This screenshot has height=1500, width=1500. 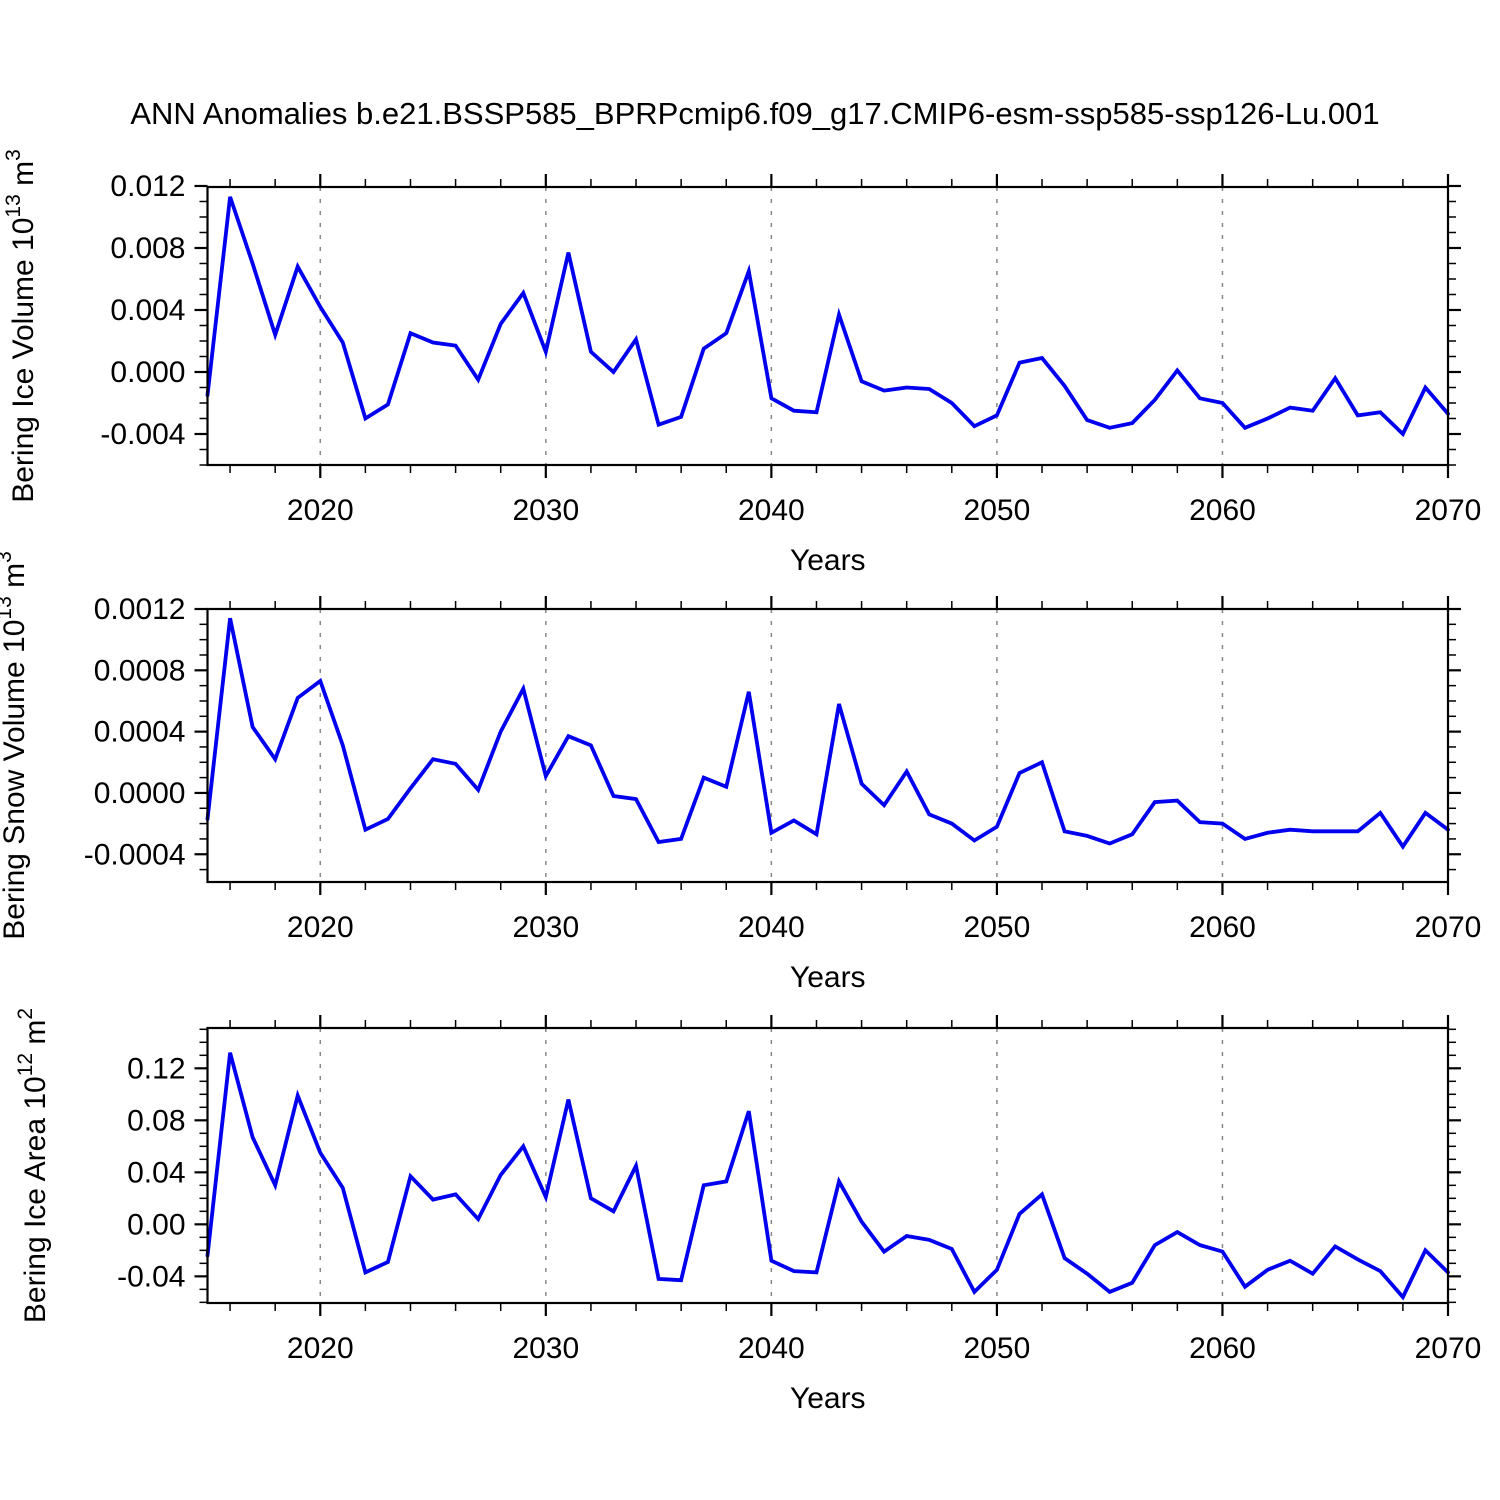 I want to click on y-tick-labels: -0.0004 0.0000 0.0004 0.0008 0.0012, so click(x=135, y=732).